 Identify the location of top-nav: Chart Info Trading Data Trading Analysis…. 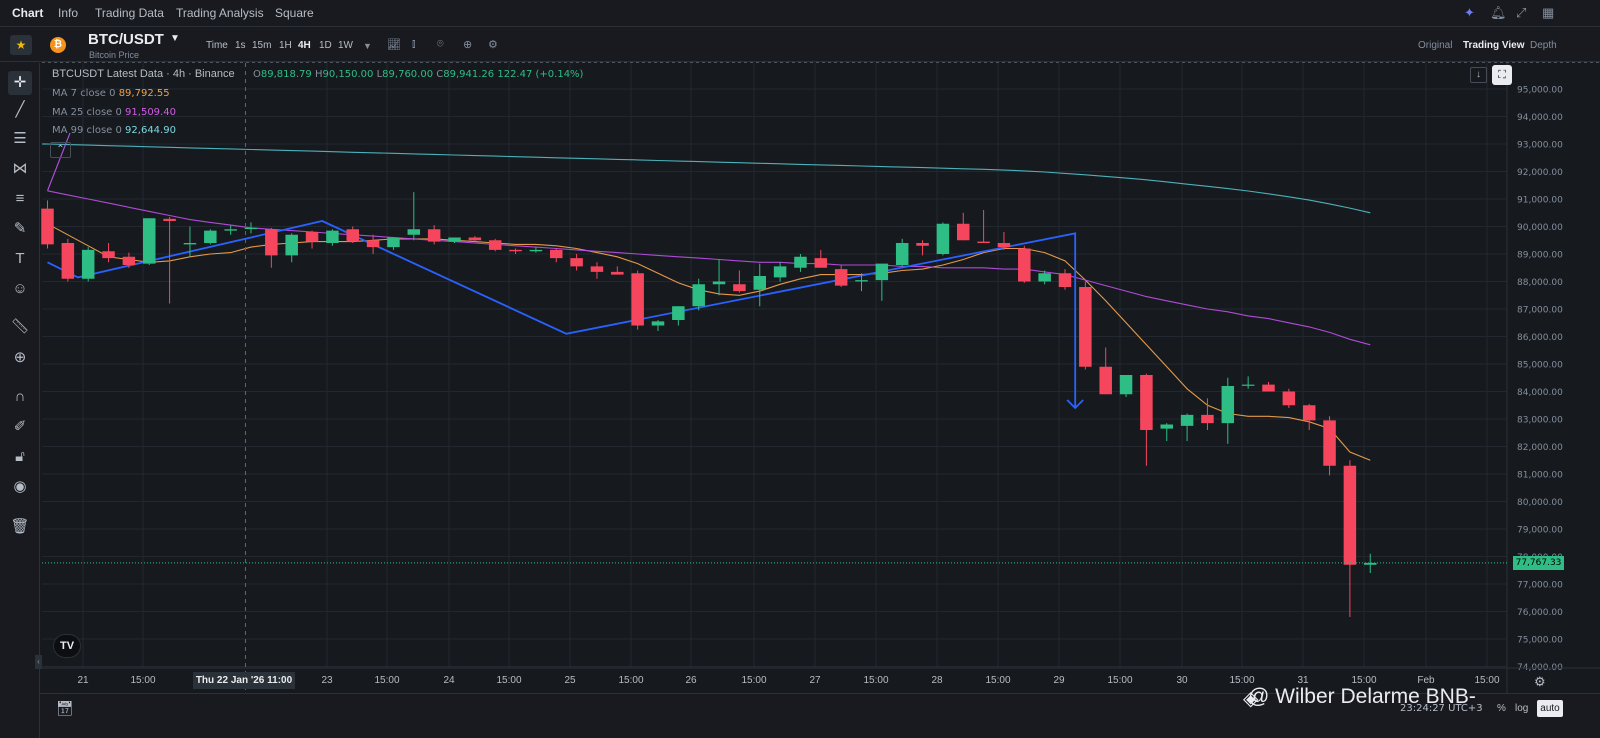
(800, 13).